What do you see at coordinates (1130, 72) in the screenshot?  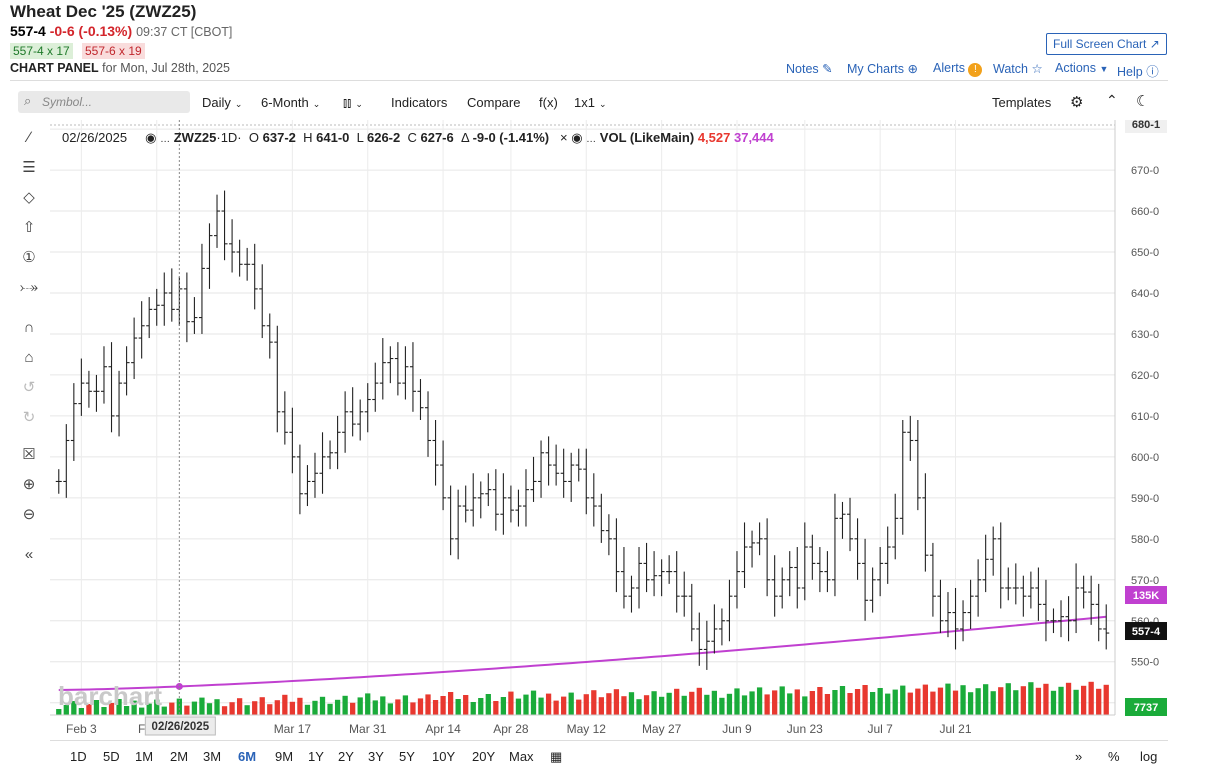 I see `help-label: Help` at bounding box center [1130, 72].